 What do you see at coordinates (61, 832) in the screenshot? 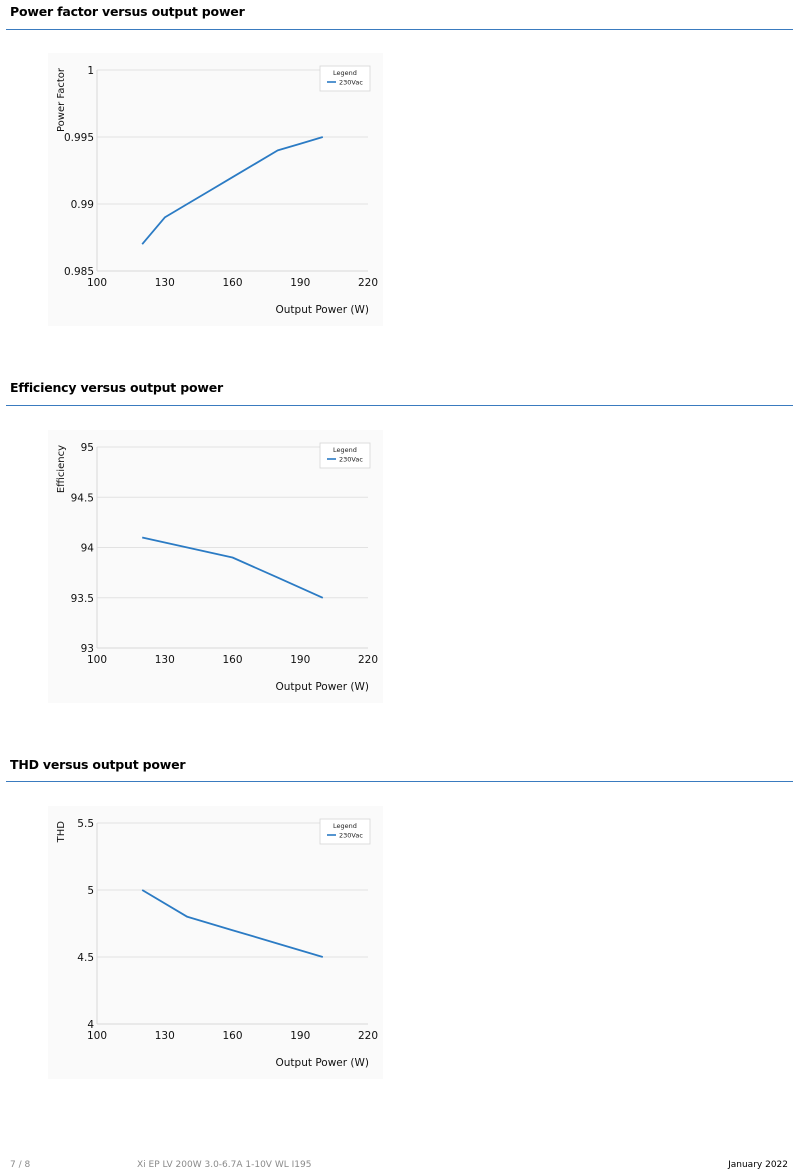
I see `y-axis-label: THD` at bounding box center [61, 832].